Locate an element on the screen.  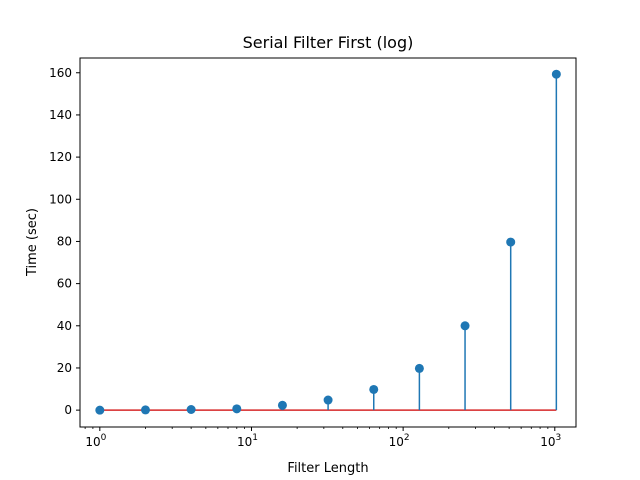
y-tick-label: 100 is located at coordinates (60, 199).